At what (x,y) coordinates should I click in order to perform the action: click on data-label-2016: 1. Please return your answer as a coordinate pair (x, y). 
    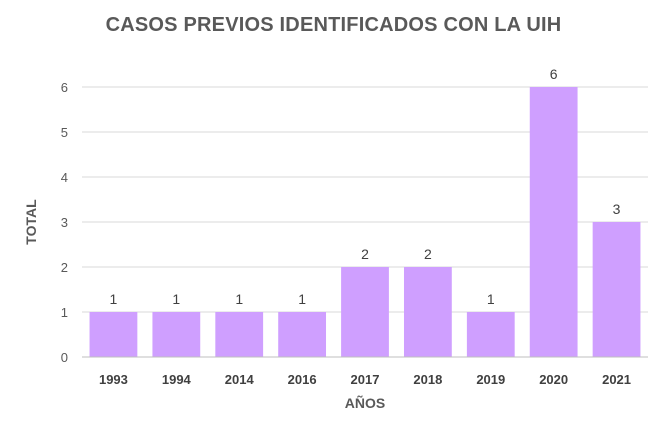
    Looking at the image, I should click on (302, 299).